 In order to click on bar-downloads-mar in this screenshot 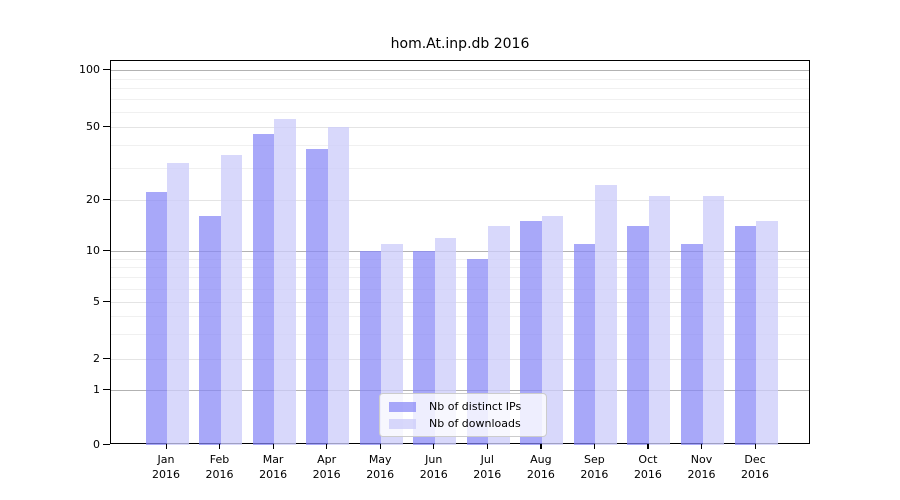, I will do `click(285, 282)`.